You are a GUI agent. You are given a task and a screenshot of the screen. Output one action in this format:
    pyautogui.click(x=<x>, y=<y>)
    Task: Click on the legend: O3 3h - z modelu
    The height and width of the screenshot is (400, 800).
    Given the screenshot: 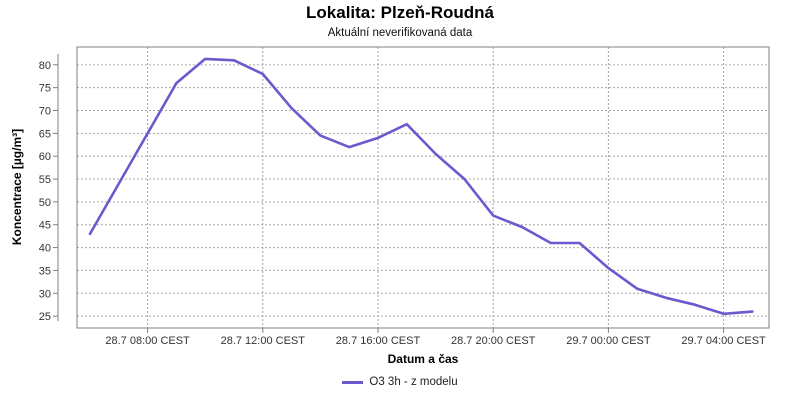 What is the action you would take?
    pyautogui.click(x=400, y=382)
    